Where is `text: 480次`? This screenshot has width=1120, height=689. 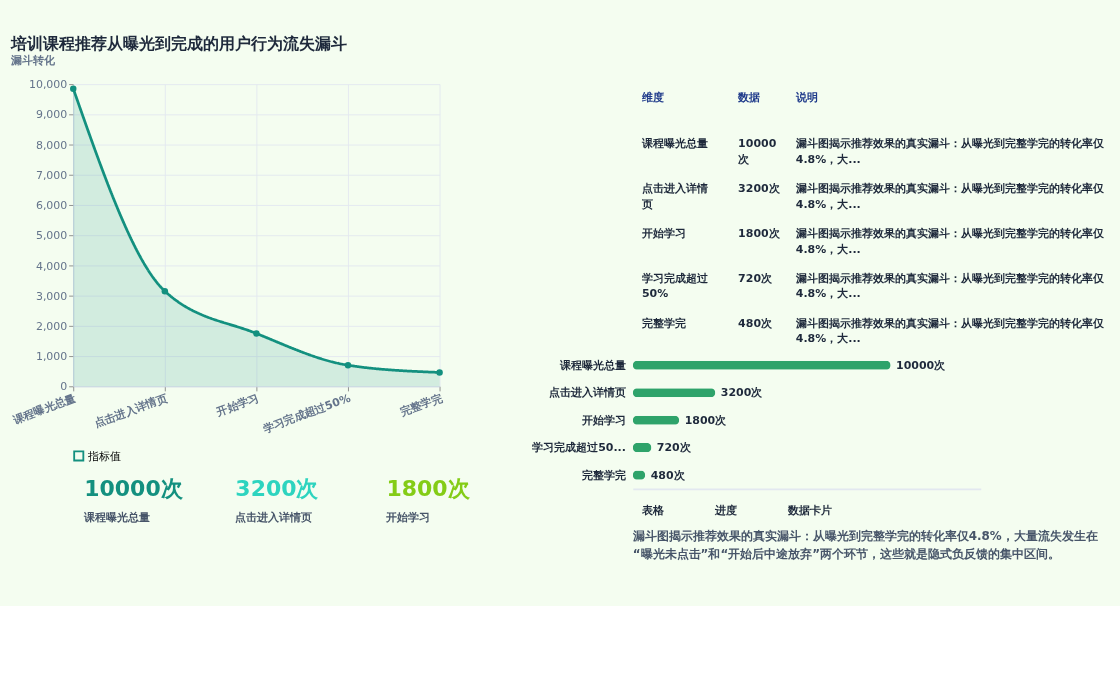 text: 480次 is located at coordinates (756, 323).